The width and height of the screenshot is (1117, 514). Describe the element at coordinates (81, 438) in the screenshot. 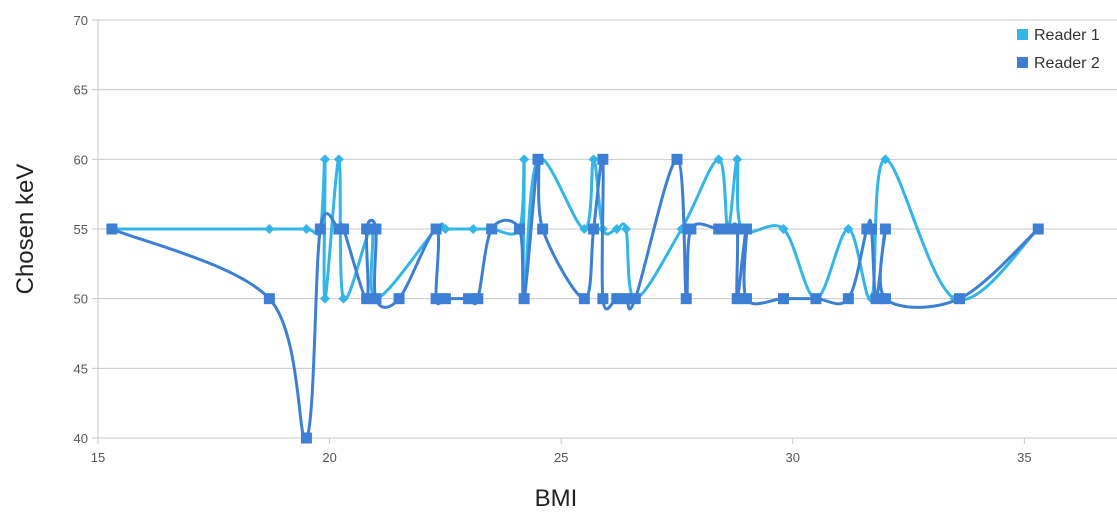

I see `y-tick-label: 40` at that location.